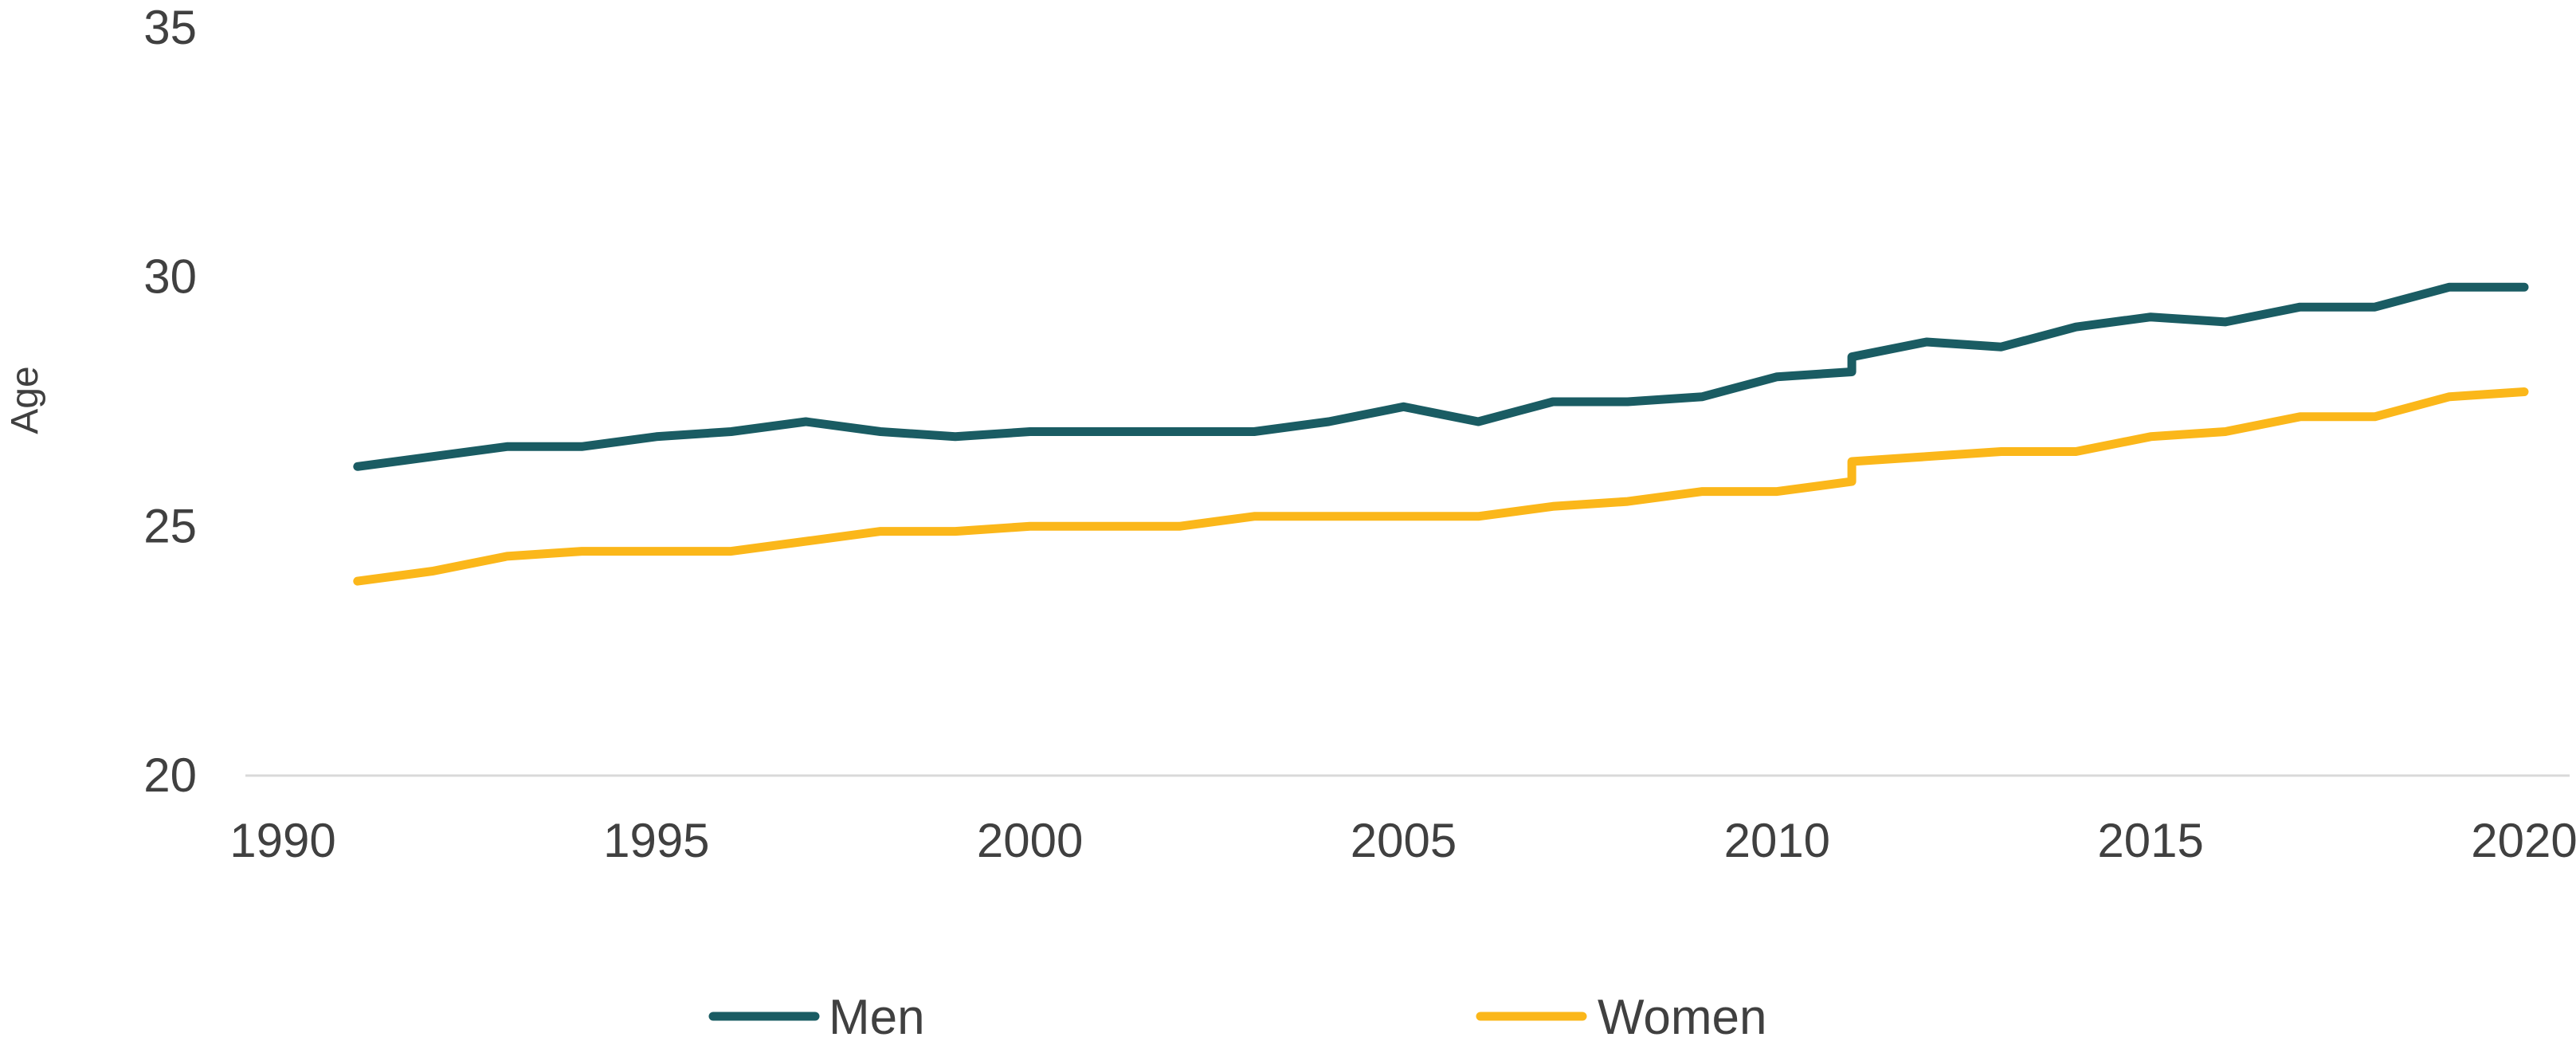 The width and height of the screenshot is (2576, 1045). Describe the element at coordinates (1237, 1017) in the screenshot. I see `legend: Men Women` at that location.